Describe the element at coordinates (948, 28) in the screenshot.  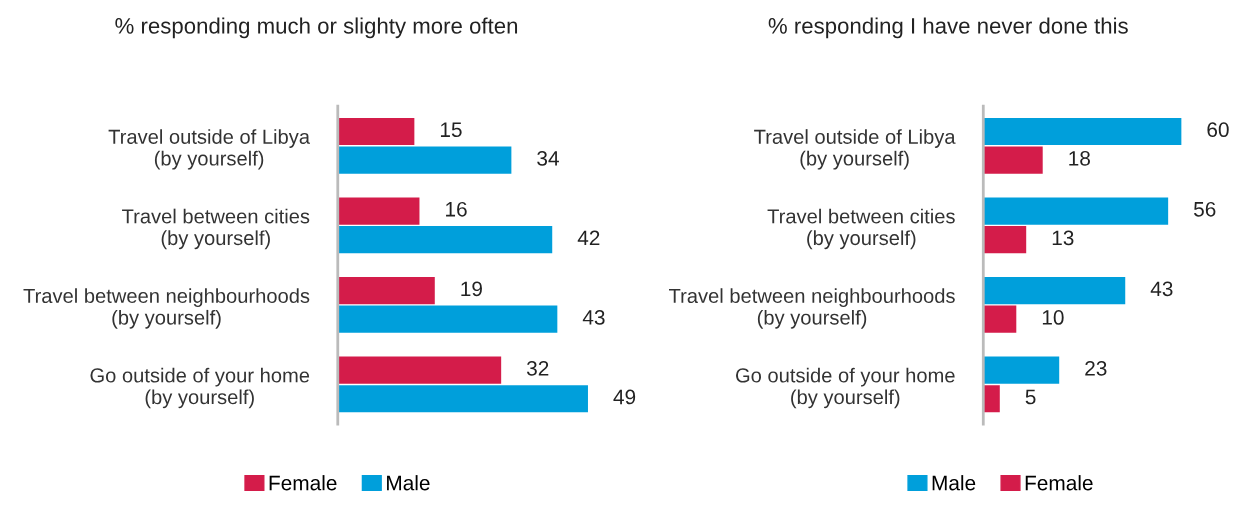
I see `chart-title: % responding I have never done this` at that location.